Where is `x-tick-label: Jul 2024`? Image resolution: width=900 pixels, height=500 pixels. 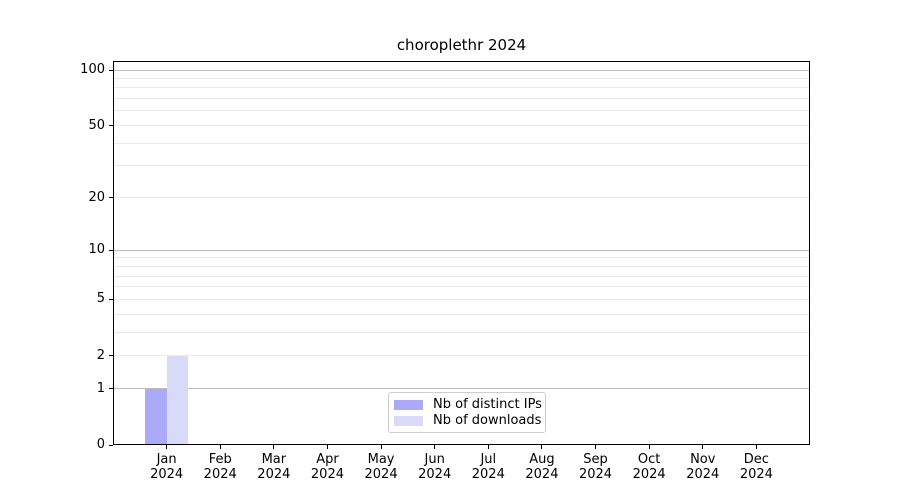
x-tick-label: Jul 2024 is located at coordinates (488, 467).